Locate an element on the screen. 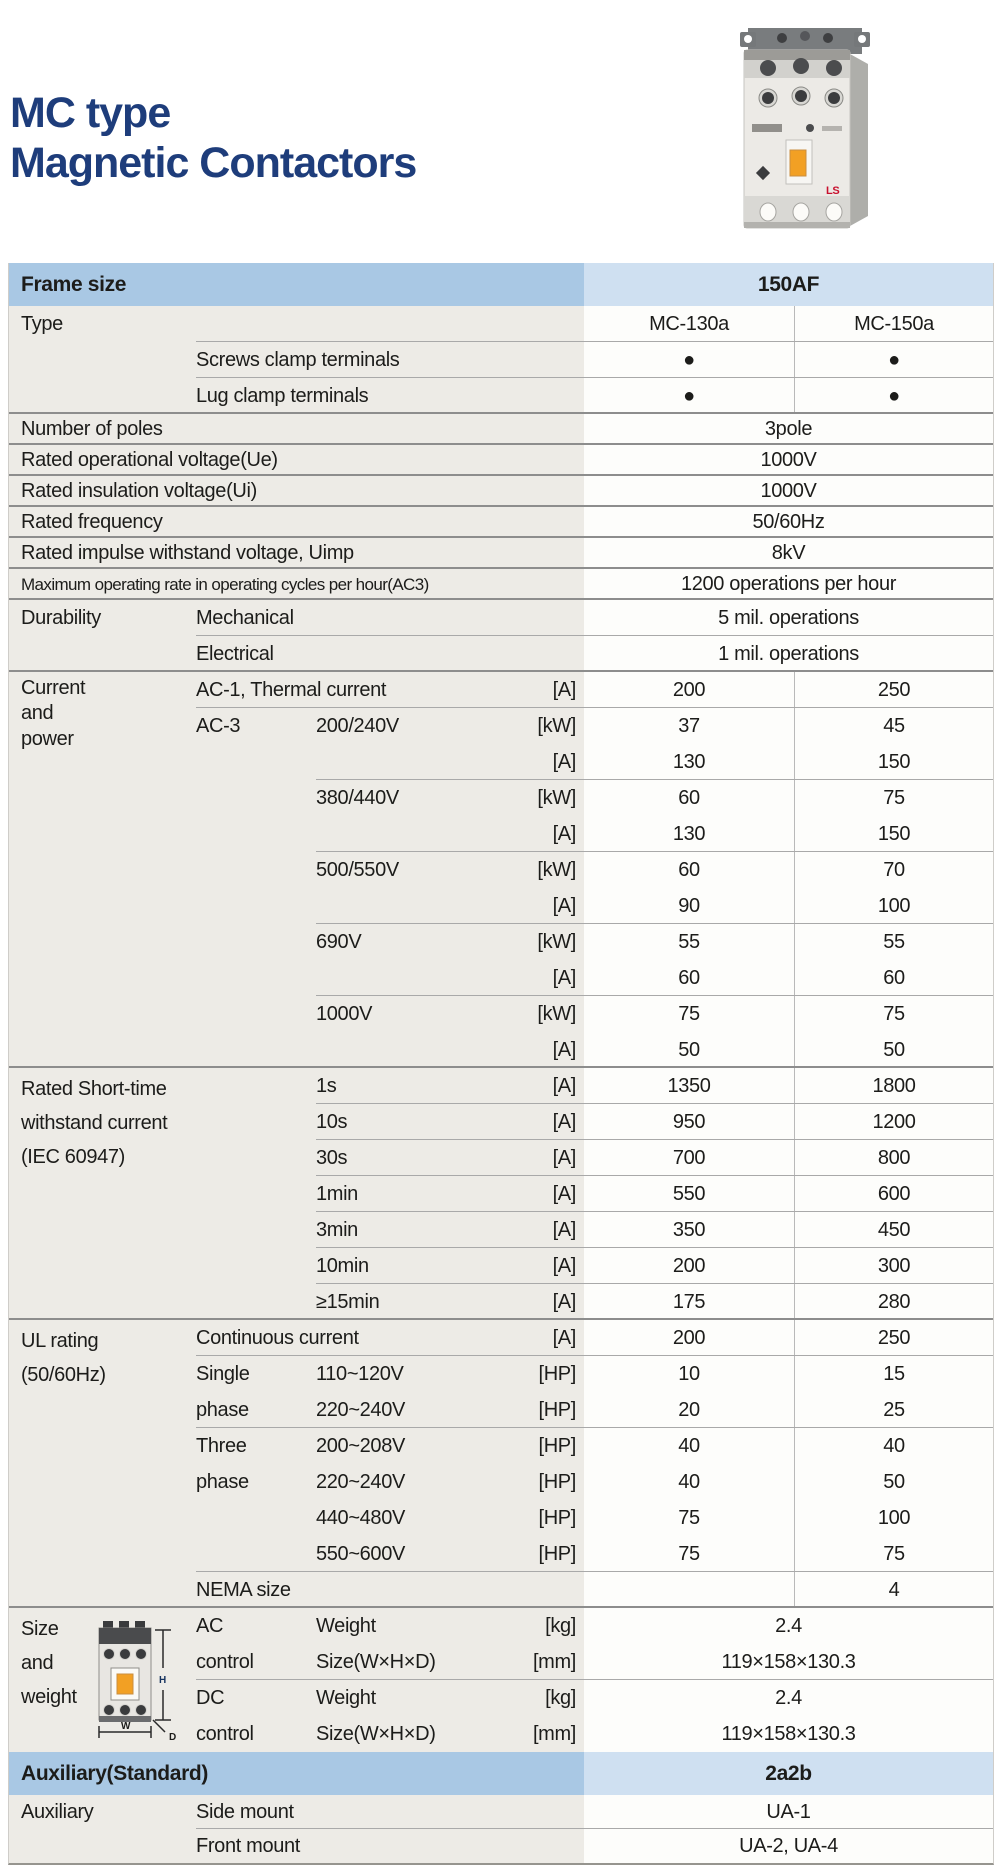  value-zone: 1000V is located at coordinates (788, 460).